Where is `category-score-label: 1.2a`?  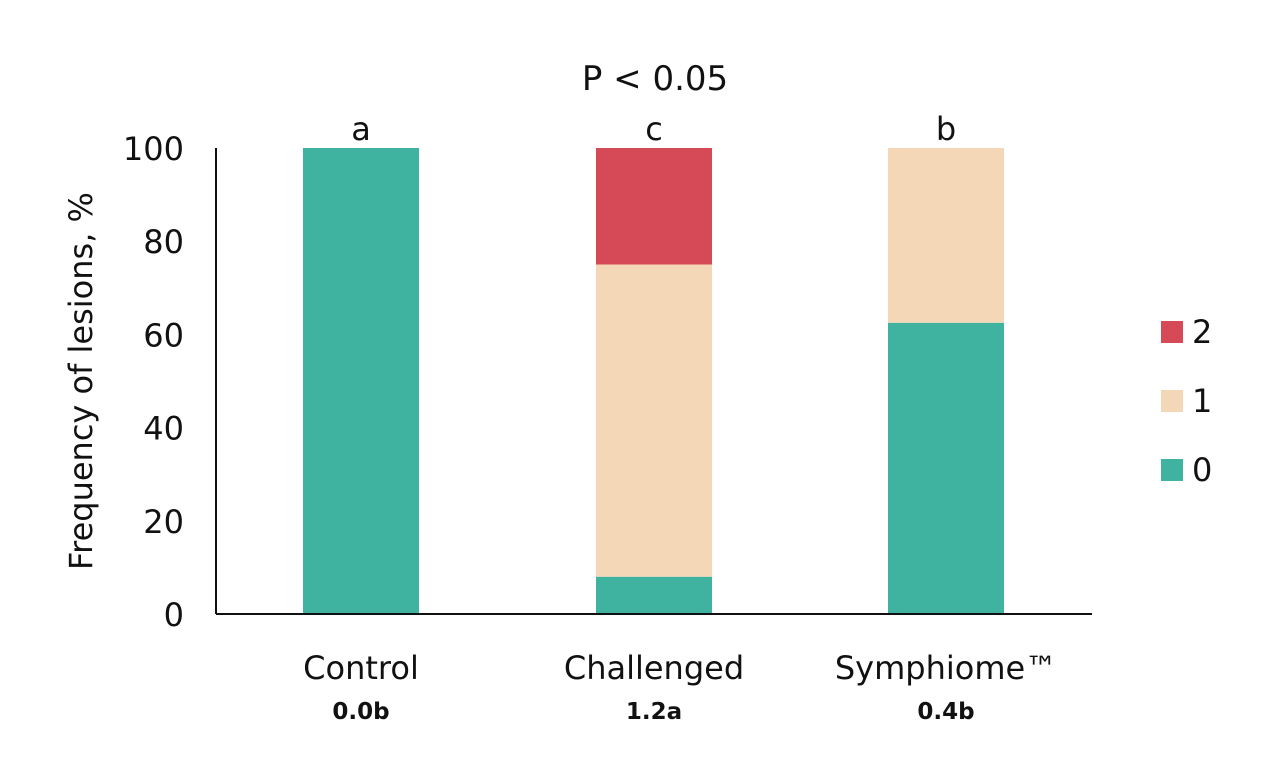 category-score-label: 1.2a is located at coordinates (654, 712).